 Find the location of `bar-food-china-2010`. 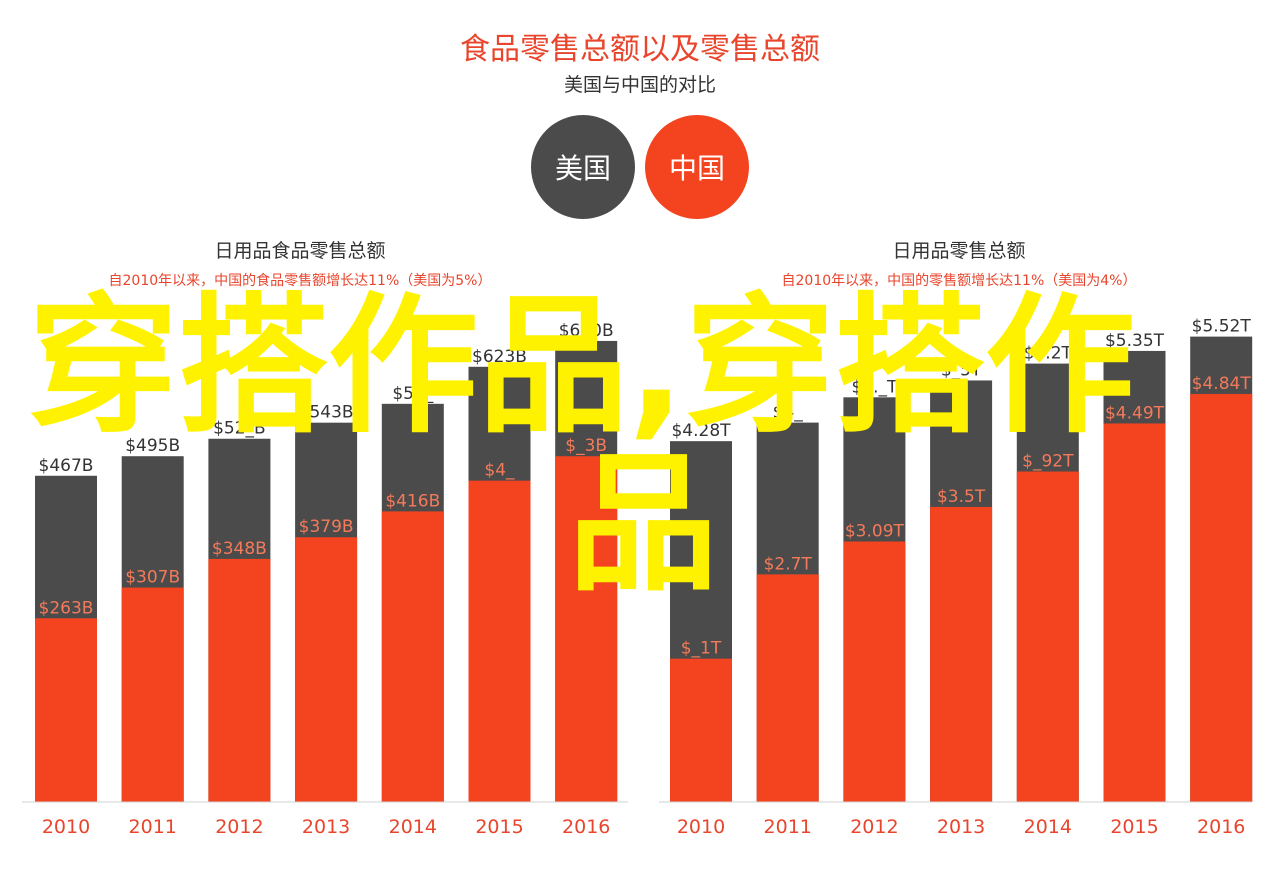

bar-food-china-2010 is located at coordinates (66, 710).